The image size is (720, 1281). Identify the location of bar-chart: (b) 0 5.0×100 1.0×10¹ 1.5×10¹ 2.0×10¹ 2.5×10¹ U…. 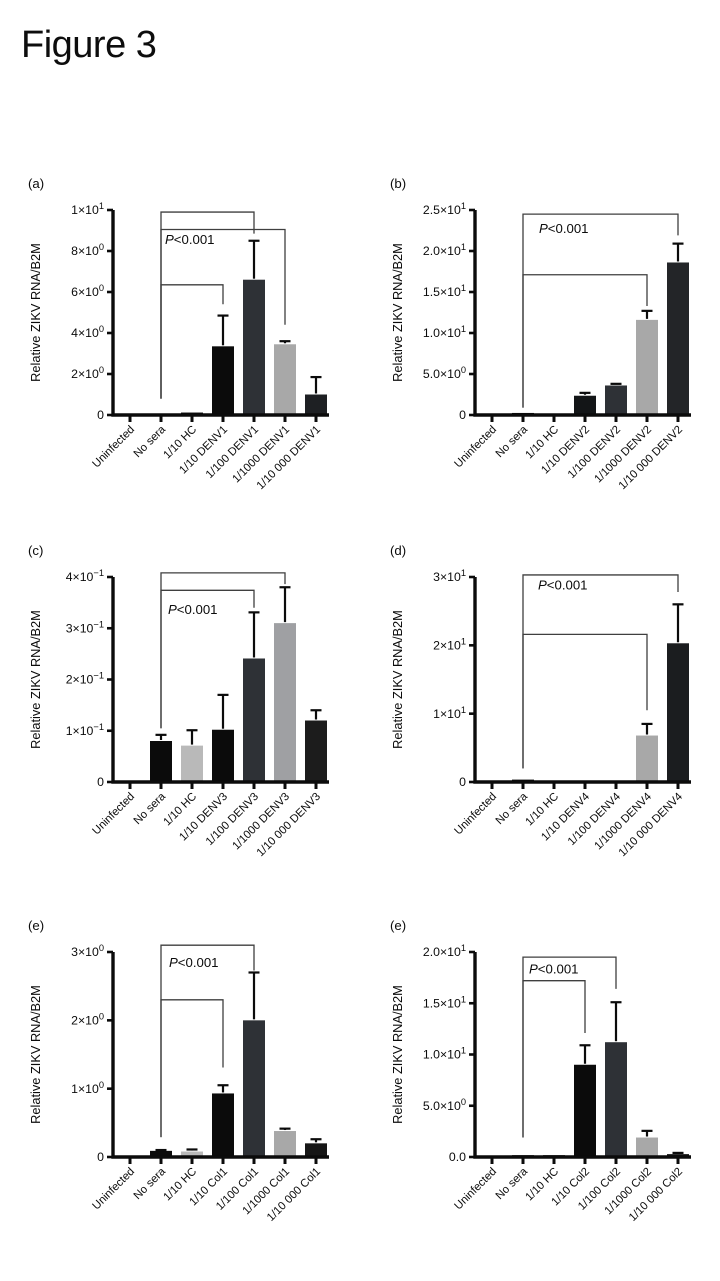
(540, 334).